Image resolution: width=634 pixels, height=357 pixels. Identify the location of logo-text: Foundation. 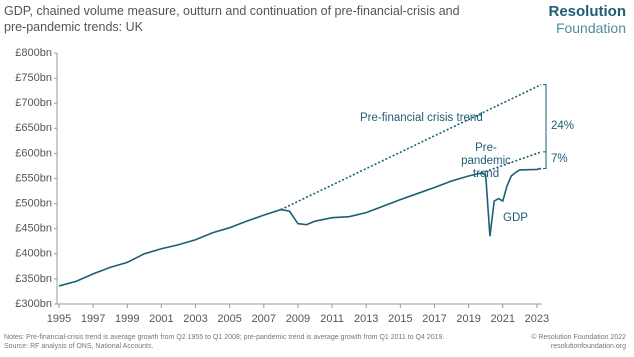
(590, 28).